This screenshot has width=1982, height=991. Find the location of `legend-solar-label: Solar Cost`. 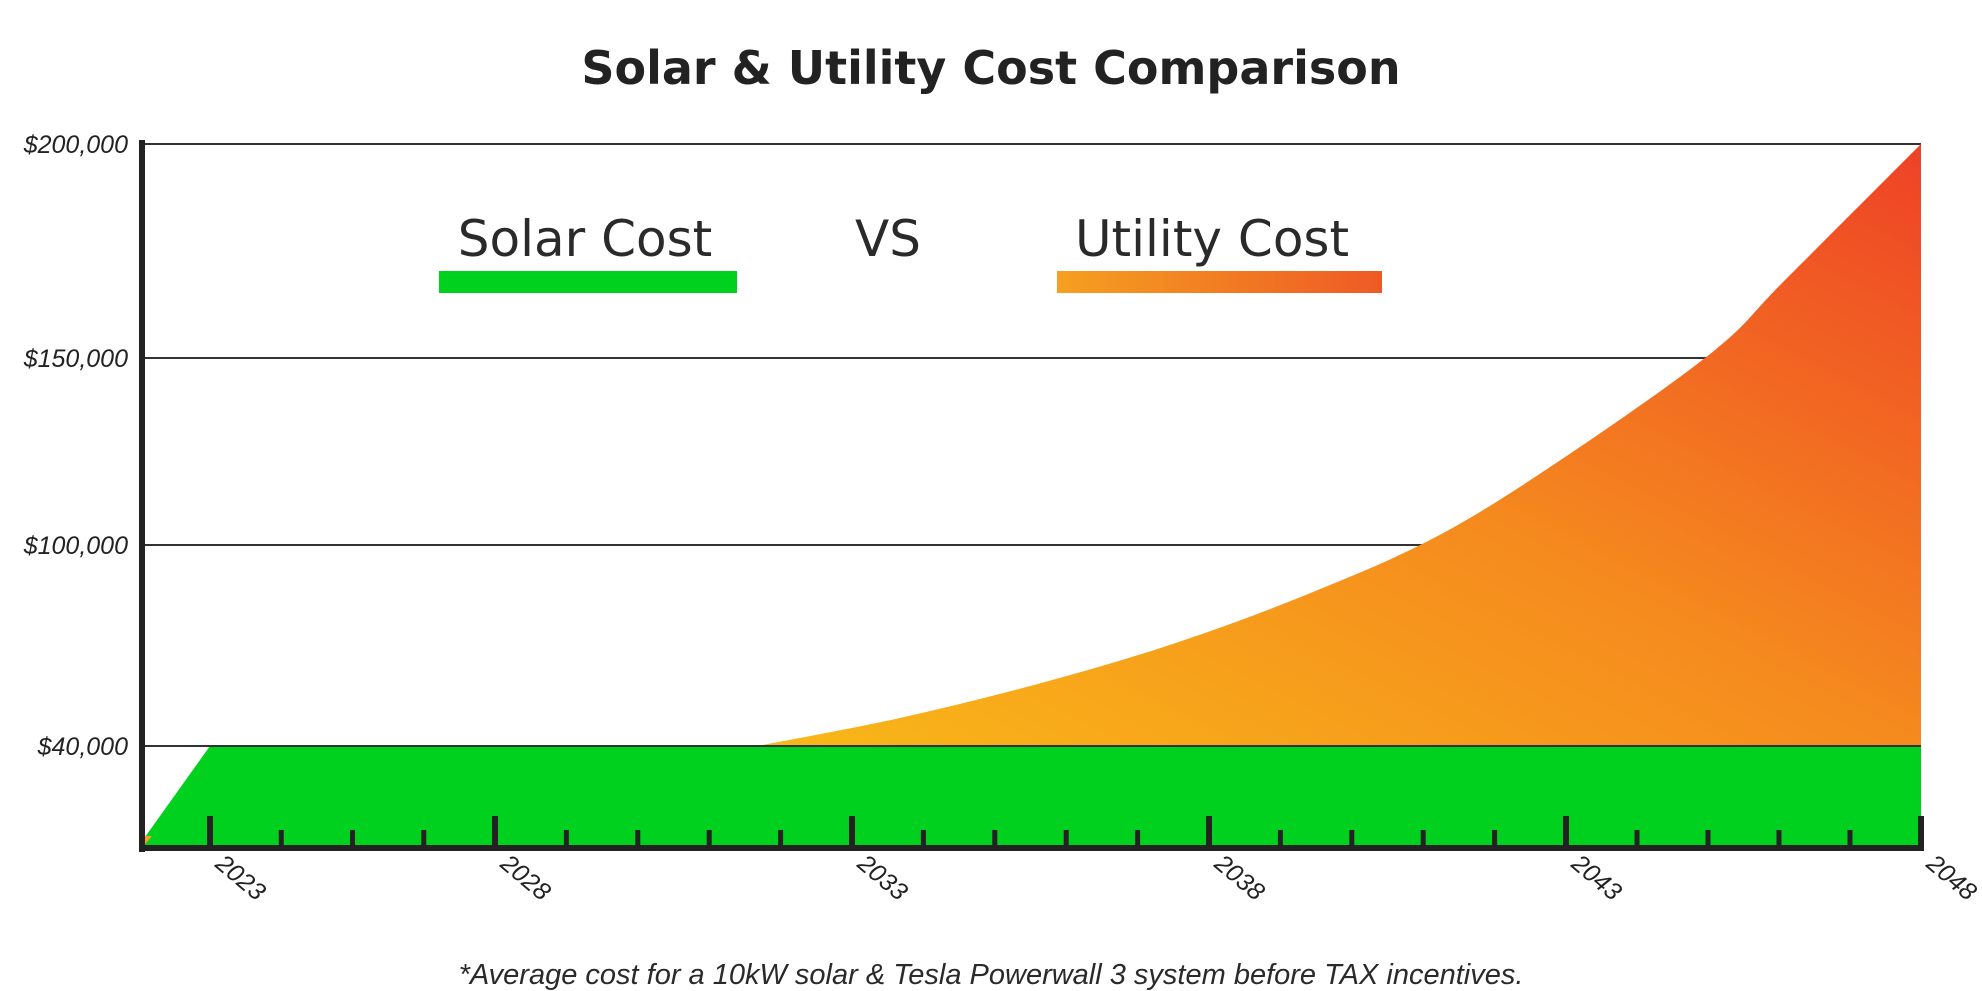

legend-solar-label: Solar Cost is located at coordinates (585, 239).